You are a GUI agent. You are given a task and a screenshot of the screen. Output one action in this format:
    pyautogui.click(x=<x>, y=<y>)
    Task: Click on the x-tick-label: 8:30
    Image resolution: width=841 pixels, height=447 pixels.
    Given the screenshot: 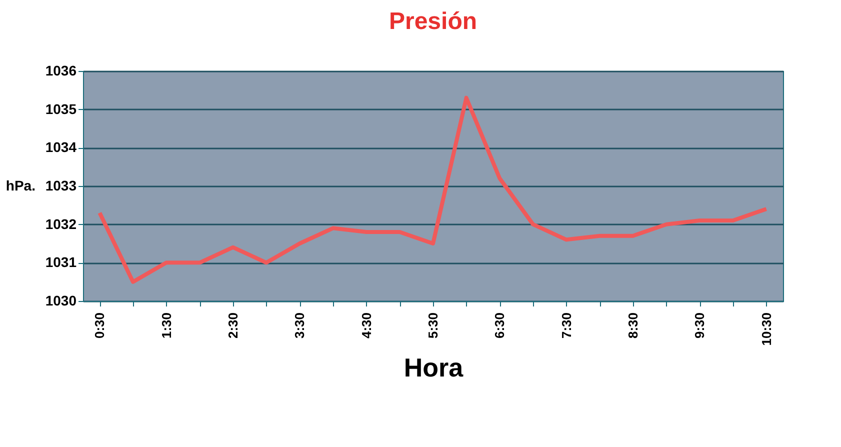 What is the action you would take?
    pyautogui.click(x=633, y=325)
    